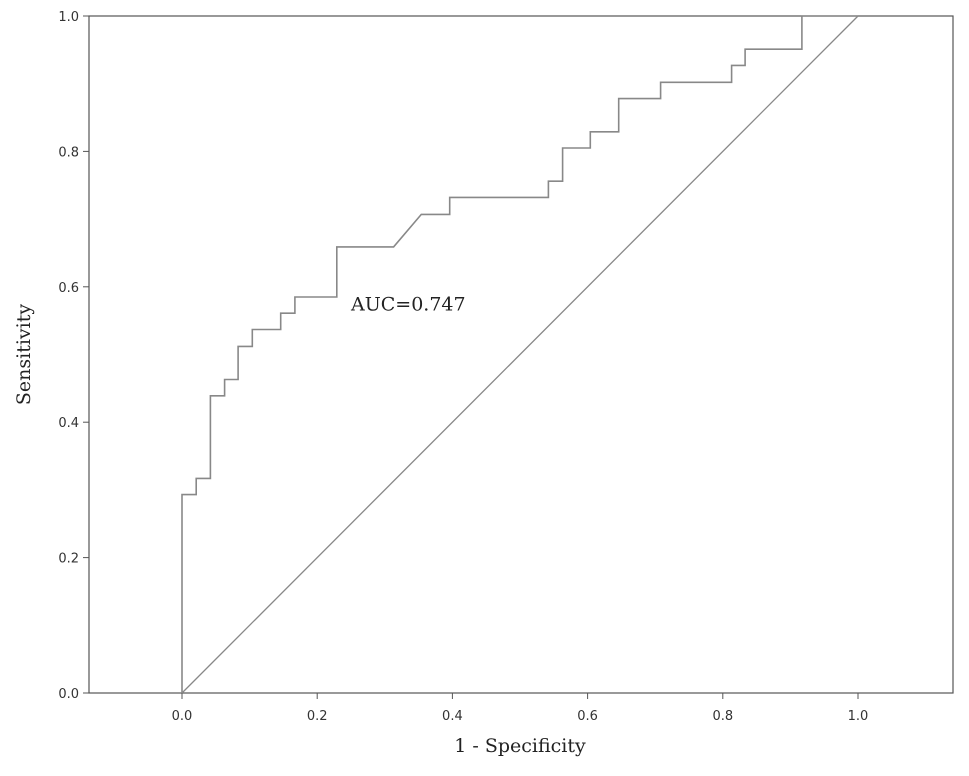  I want to click on x-axis: 0.0 0.2 0.4 0.6 0.8 1.0, so click(520, 708).